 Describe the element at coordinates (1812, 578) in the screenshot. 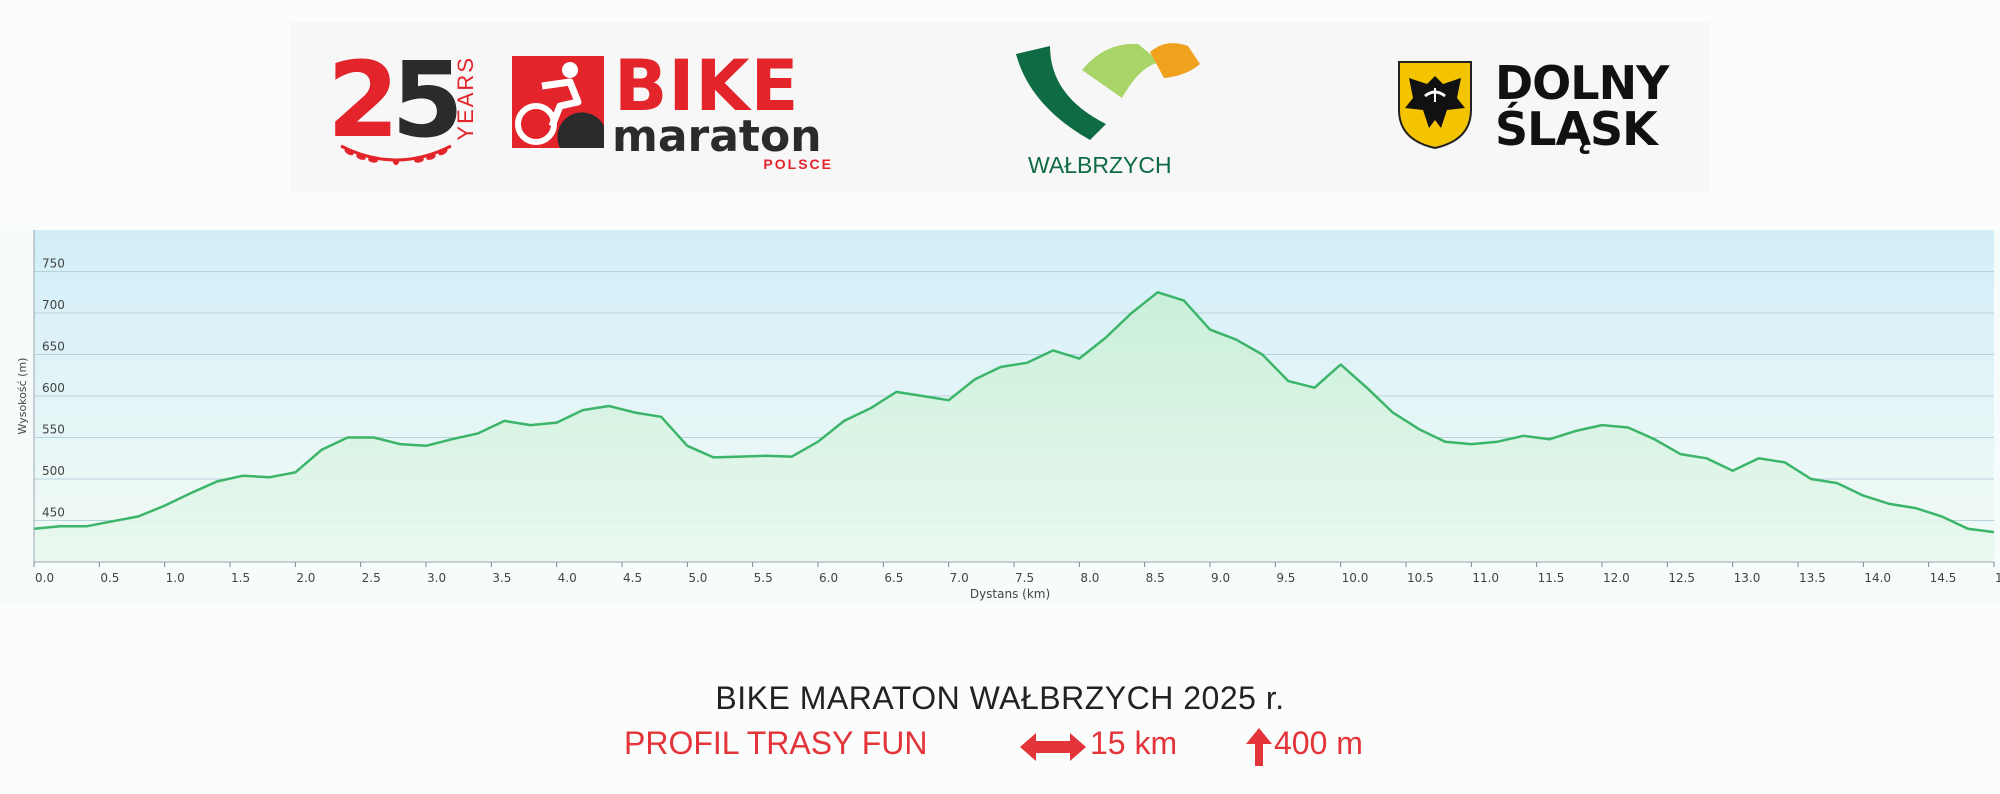

I see `x-tick-label: 13.5` at that location.